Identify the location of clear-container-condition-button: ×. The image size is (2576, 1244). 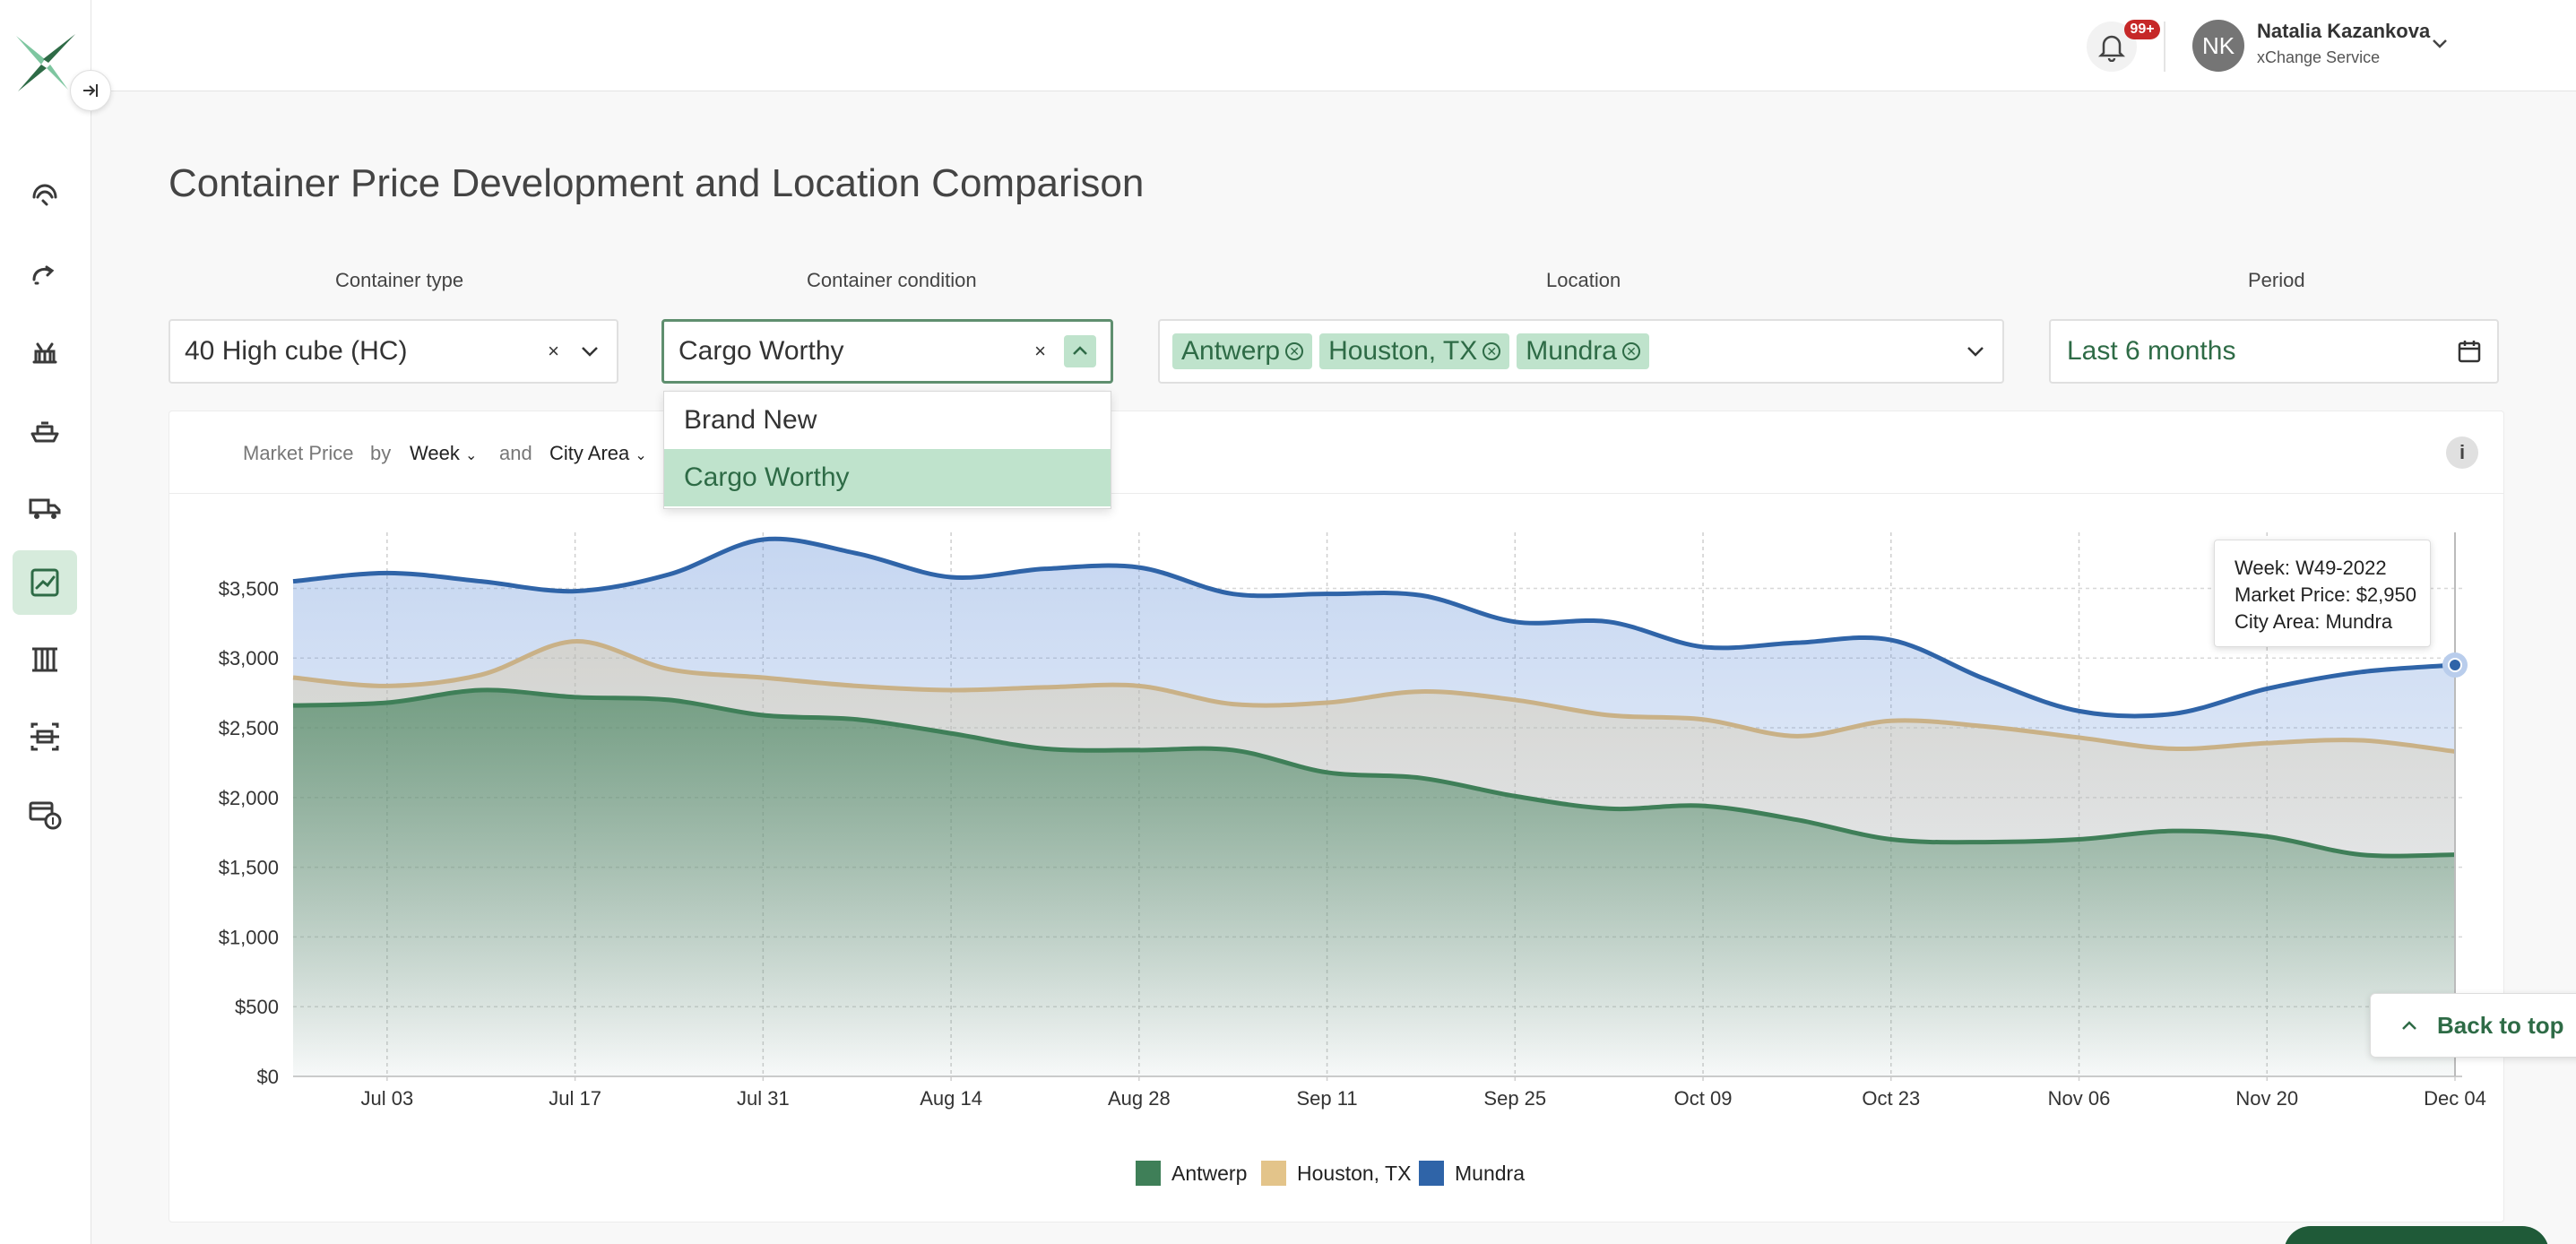
(1040, 351).